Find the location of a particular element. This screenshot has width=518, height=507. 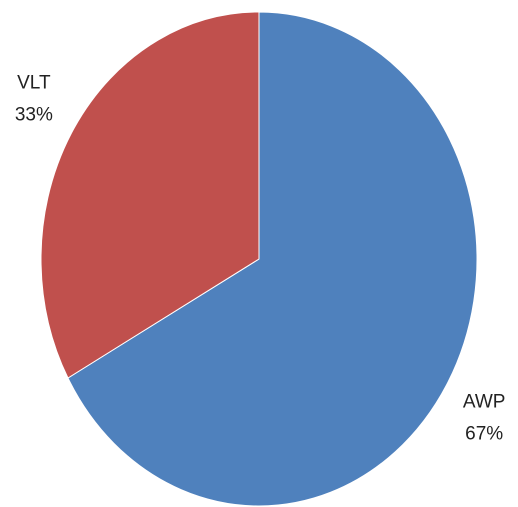

slice-value-label: 33% is located at coordinates (34, 114).